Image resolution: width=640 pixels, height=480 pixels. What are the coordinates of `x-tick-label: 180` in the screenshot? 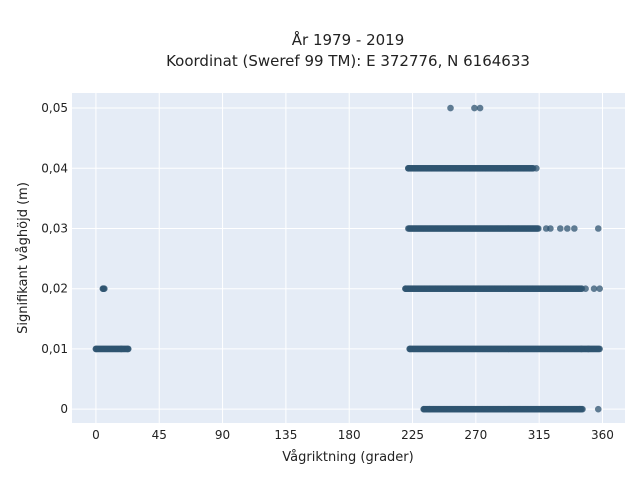 It's located at (349, 435).